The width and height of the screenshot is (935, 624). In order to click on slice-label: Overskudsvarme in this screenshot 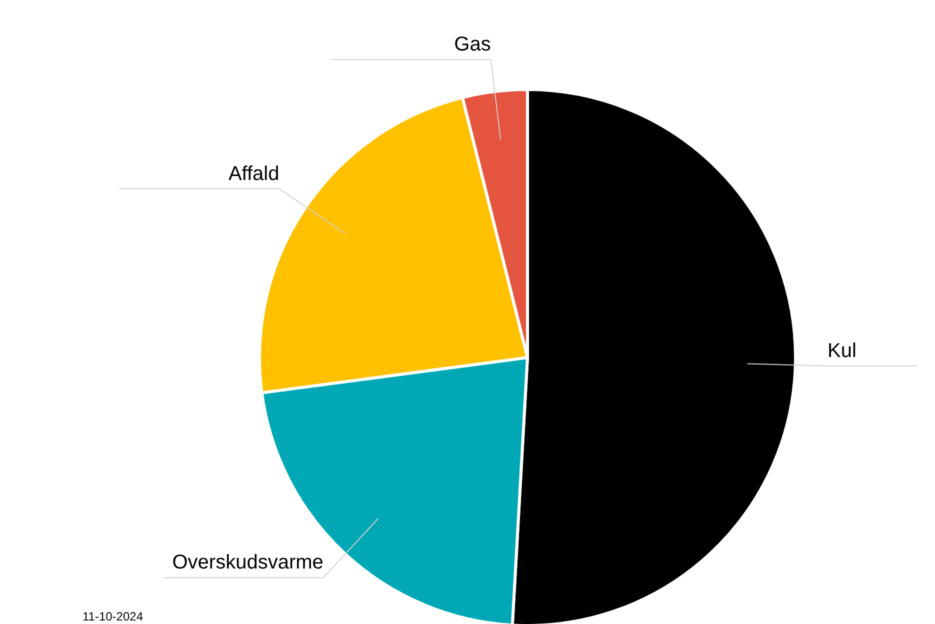, I will do `click(248, 563)`.